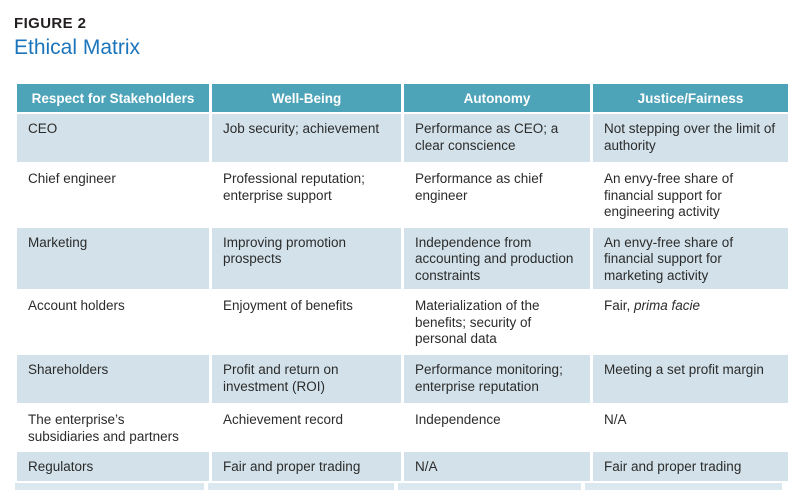 This screenshot has height=503, width=800. I want to click on figure-title: Ethical Matrix, so click(77, 47).